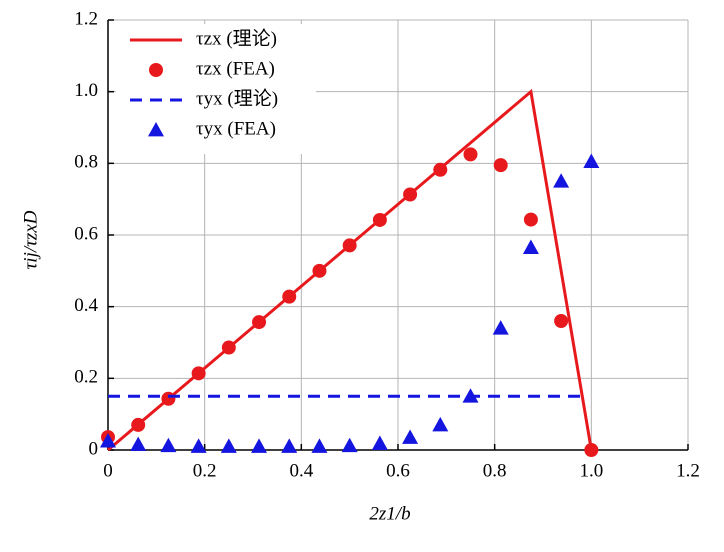 The height and width of the screenshot is (552, 724). What do you see at coordinates (86, 18) in the screenshot?
I see `y-tick-label: 1.2` at bounding box center [86, 18].